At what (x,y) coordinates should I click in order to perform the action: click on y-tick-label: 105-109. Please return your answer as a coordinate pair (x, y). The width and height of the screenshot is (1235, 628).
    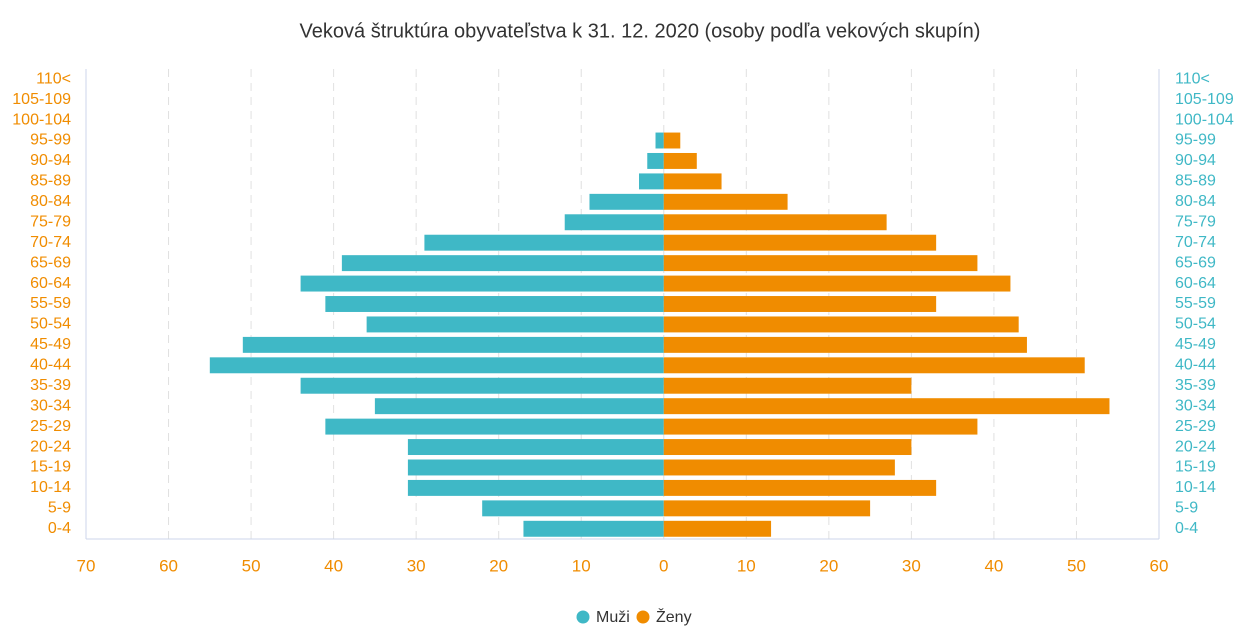
    Looking at the image, I should click on (41, 99).